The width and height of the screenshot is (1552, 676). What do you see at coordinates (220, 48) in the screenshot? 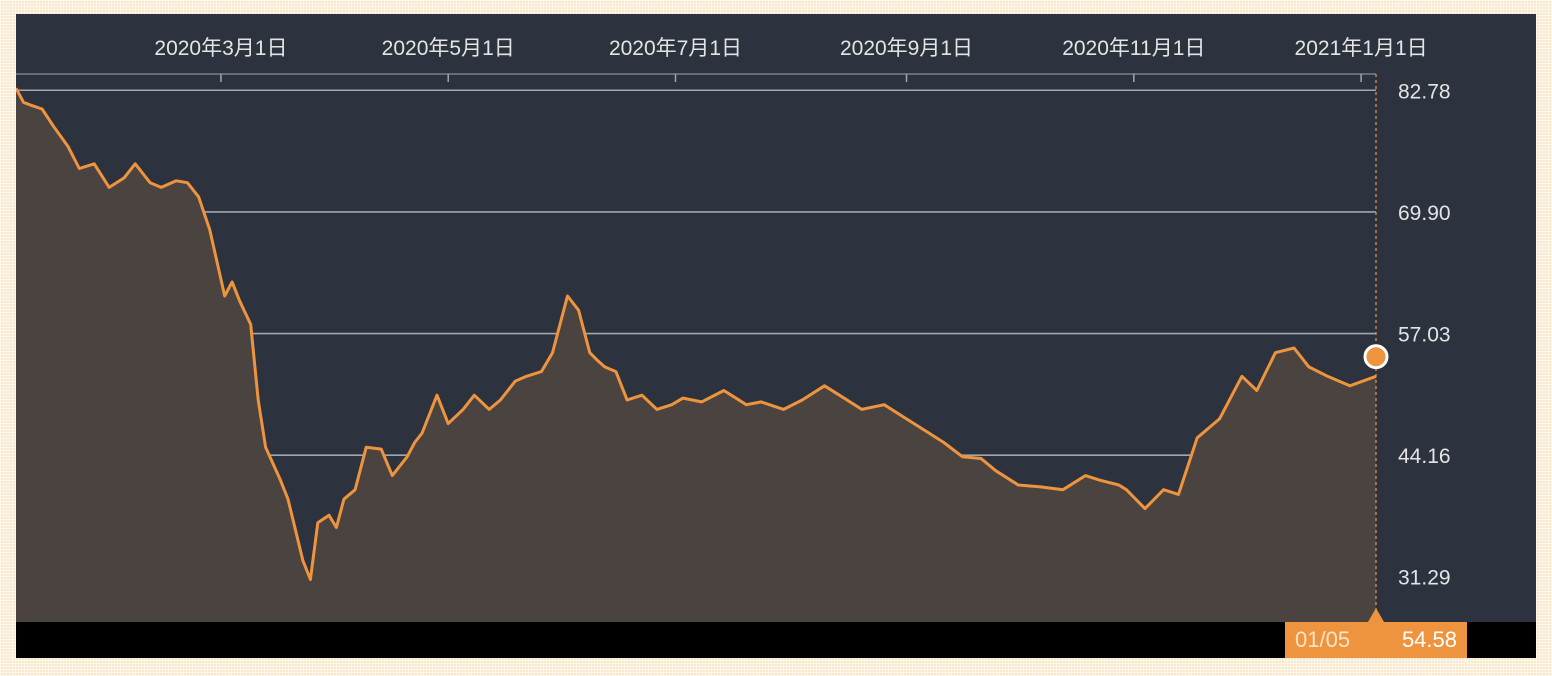
I see `x-tick-label: 2020年3月1日` at bounding box center [220, 48].